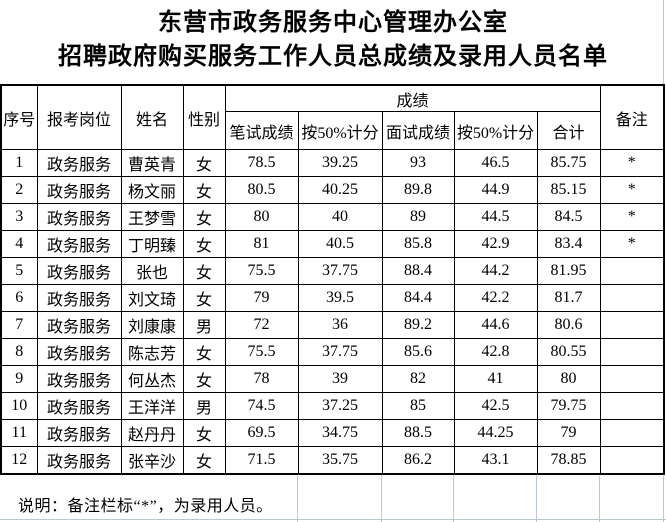 Image resolution: width=666 pixels, height=522 pixels. Describe the element at coordinates (663, 42) in the screenshot. I see `excel-gridline-right-top` at that location.